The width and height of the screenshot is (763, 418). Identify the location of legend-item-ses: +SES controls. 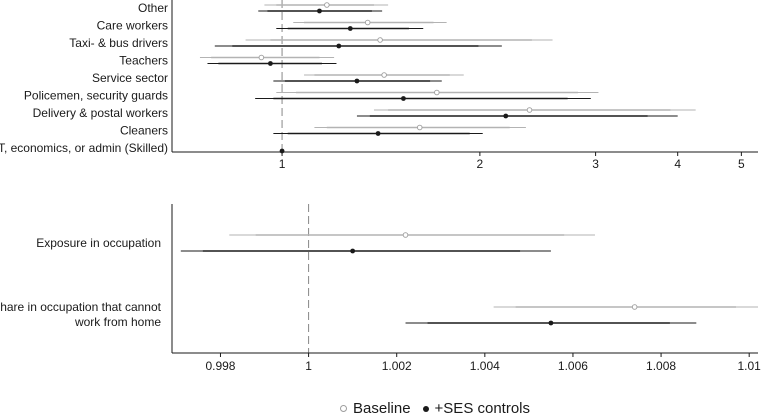
(476, 408).